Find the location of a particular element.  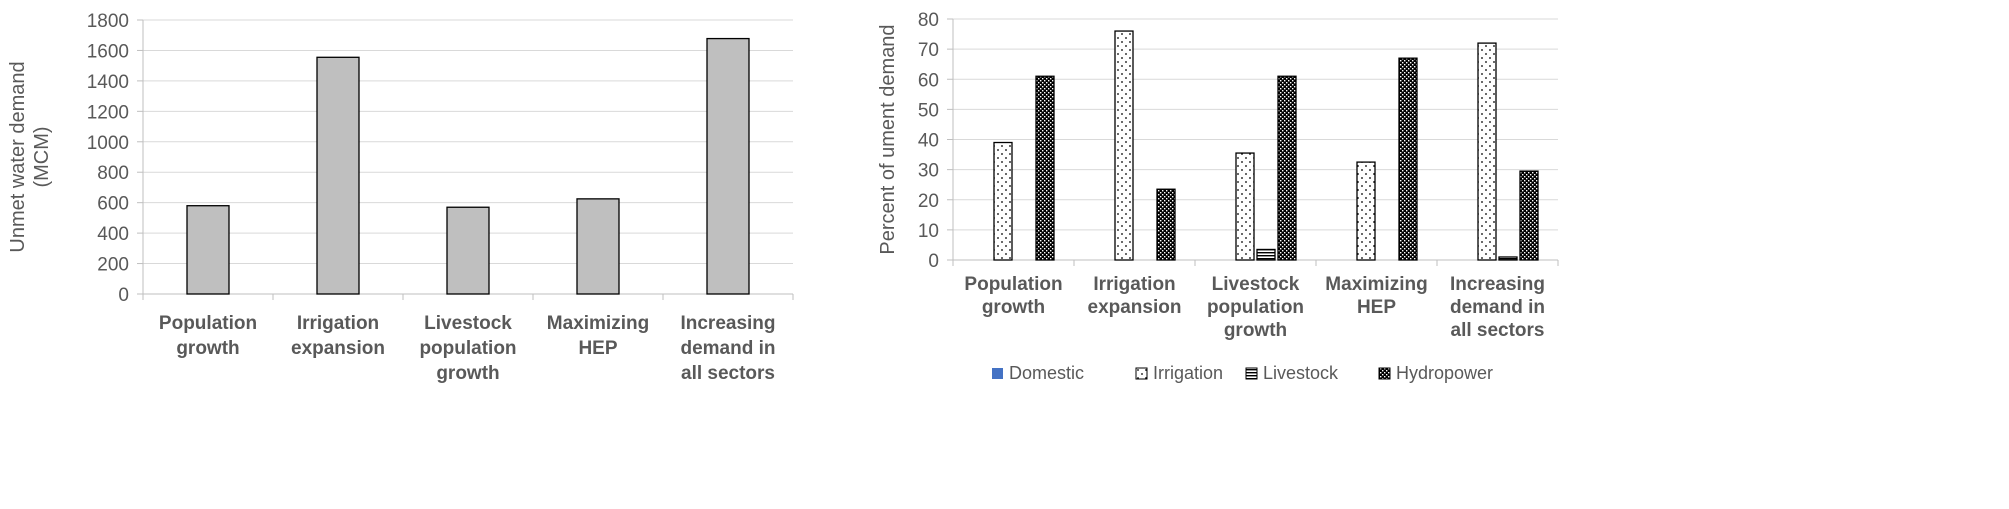

y-tick-label: 1600 is located at coordinates (108, 51).